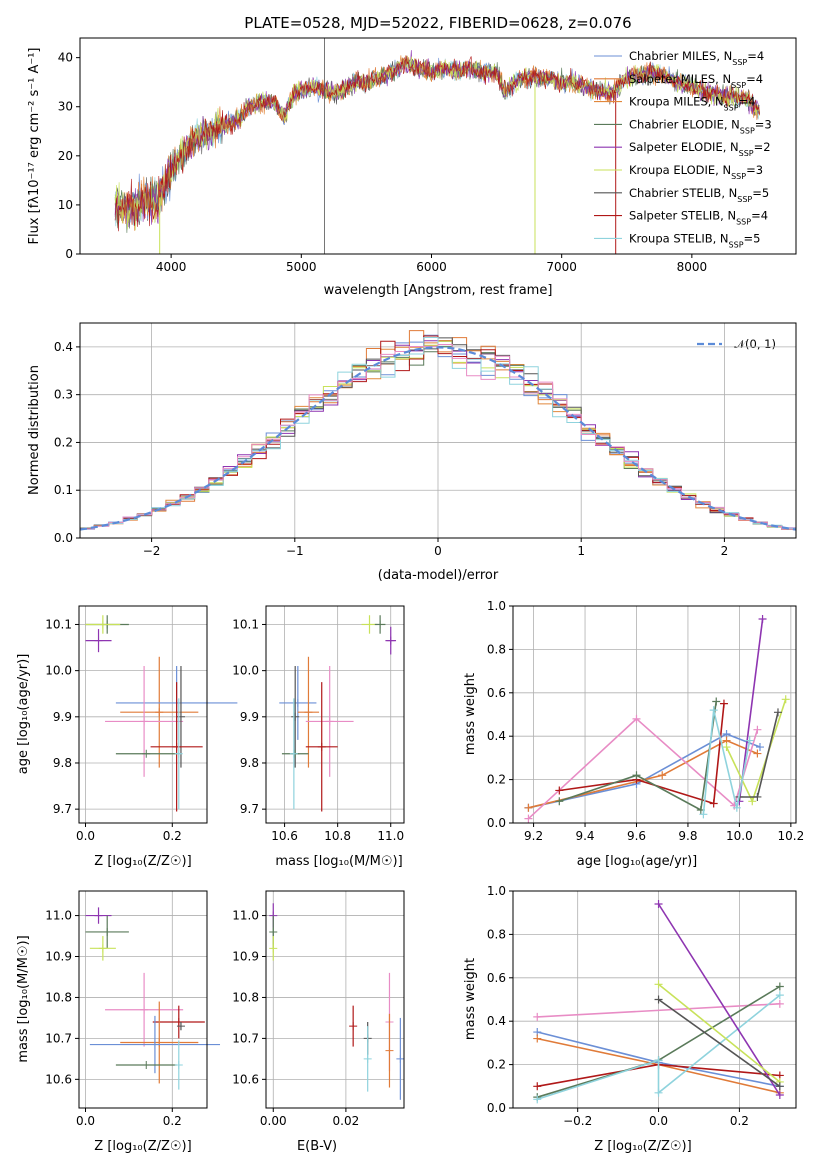  I want to click on histogram-step, so click(438, 437).